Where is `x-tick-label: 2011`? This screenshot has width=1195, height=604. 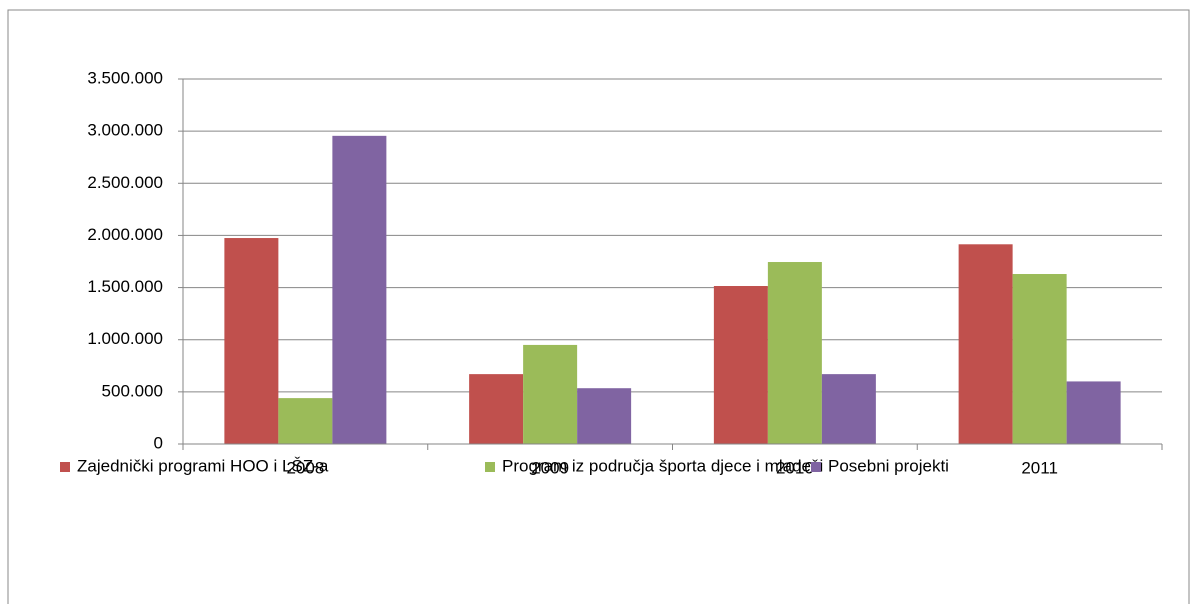
x-tick-label: 2011 is located at coordinates (1039, 467).